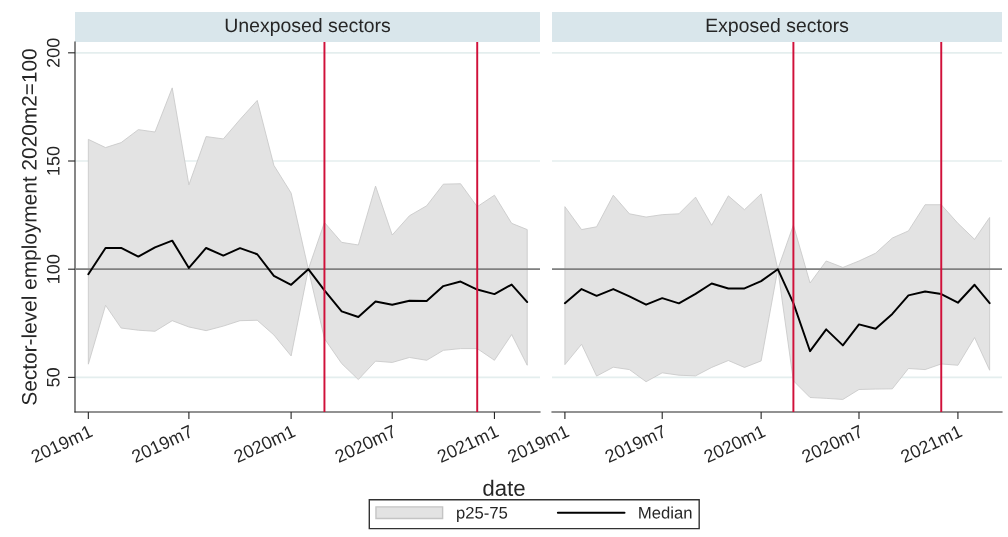 The image size is (1008, 537). What do you see at coordinates (482, 514) in the screenshot?
I see `text: p25-75` at bounding box center [482, 514].